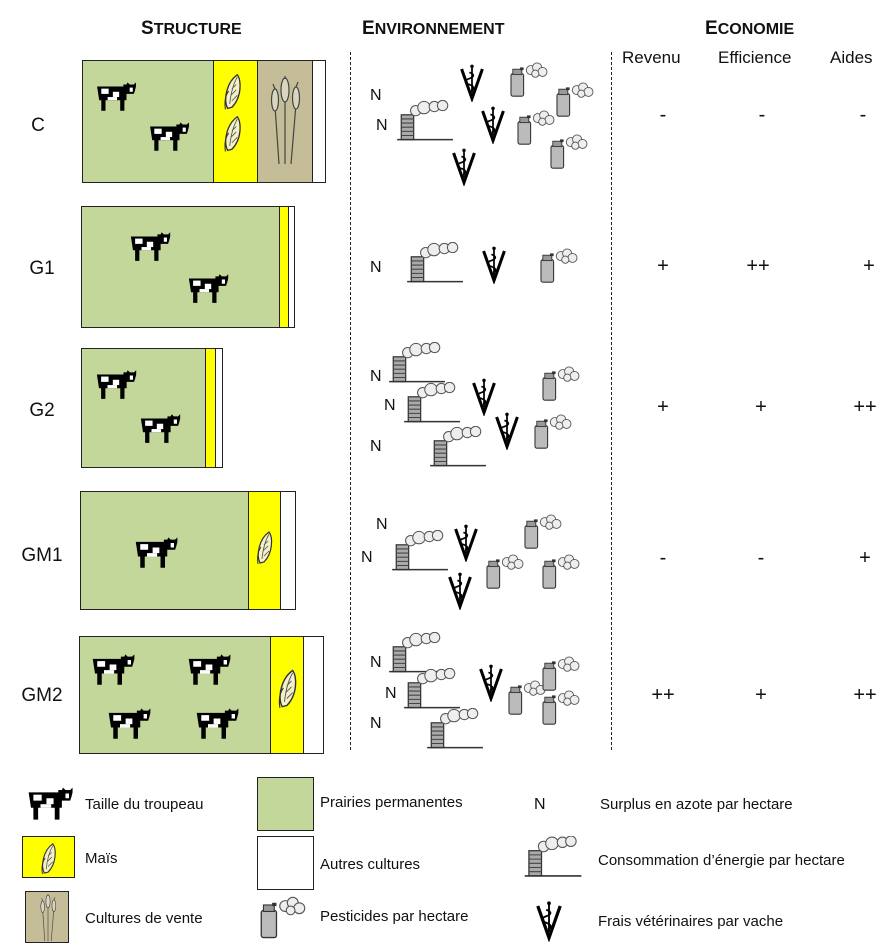 The height and width of the screenshot is (951, 893). What do you see at coordinates (370, 864) in the screenshot?
I see `legend-other-crops: Autres cultures` at bounding box center [370, 864].